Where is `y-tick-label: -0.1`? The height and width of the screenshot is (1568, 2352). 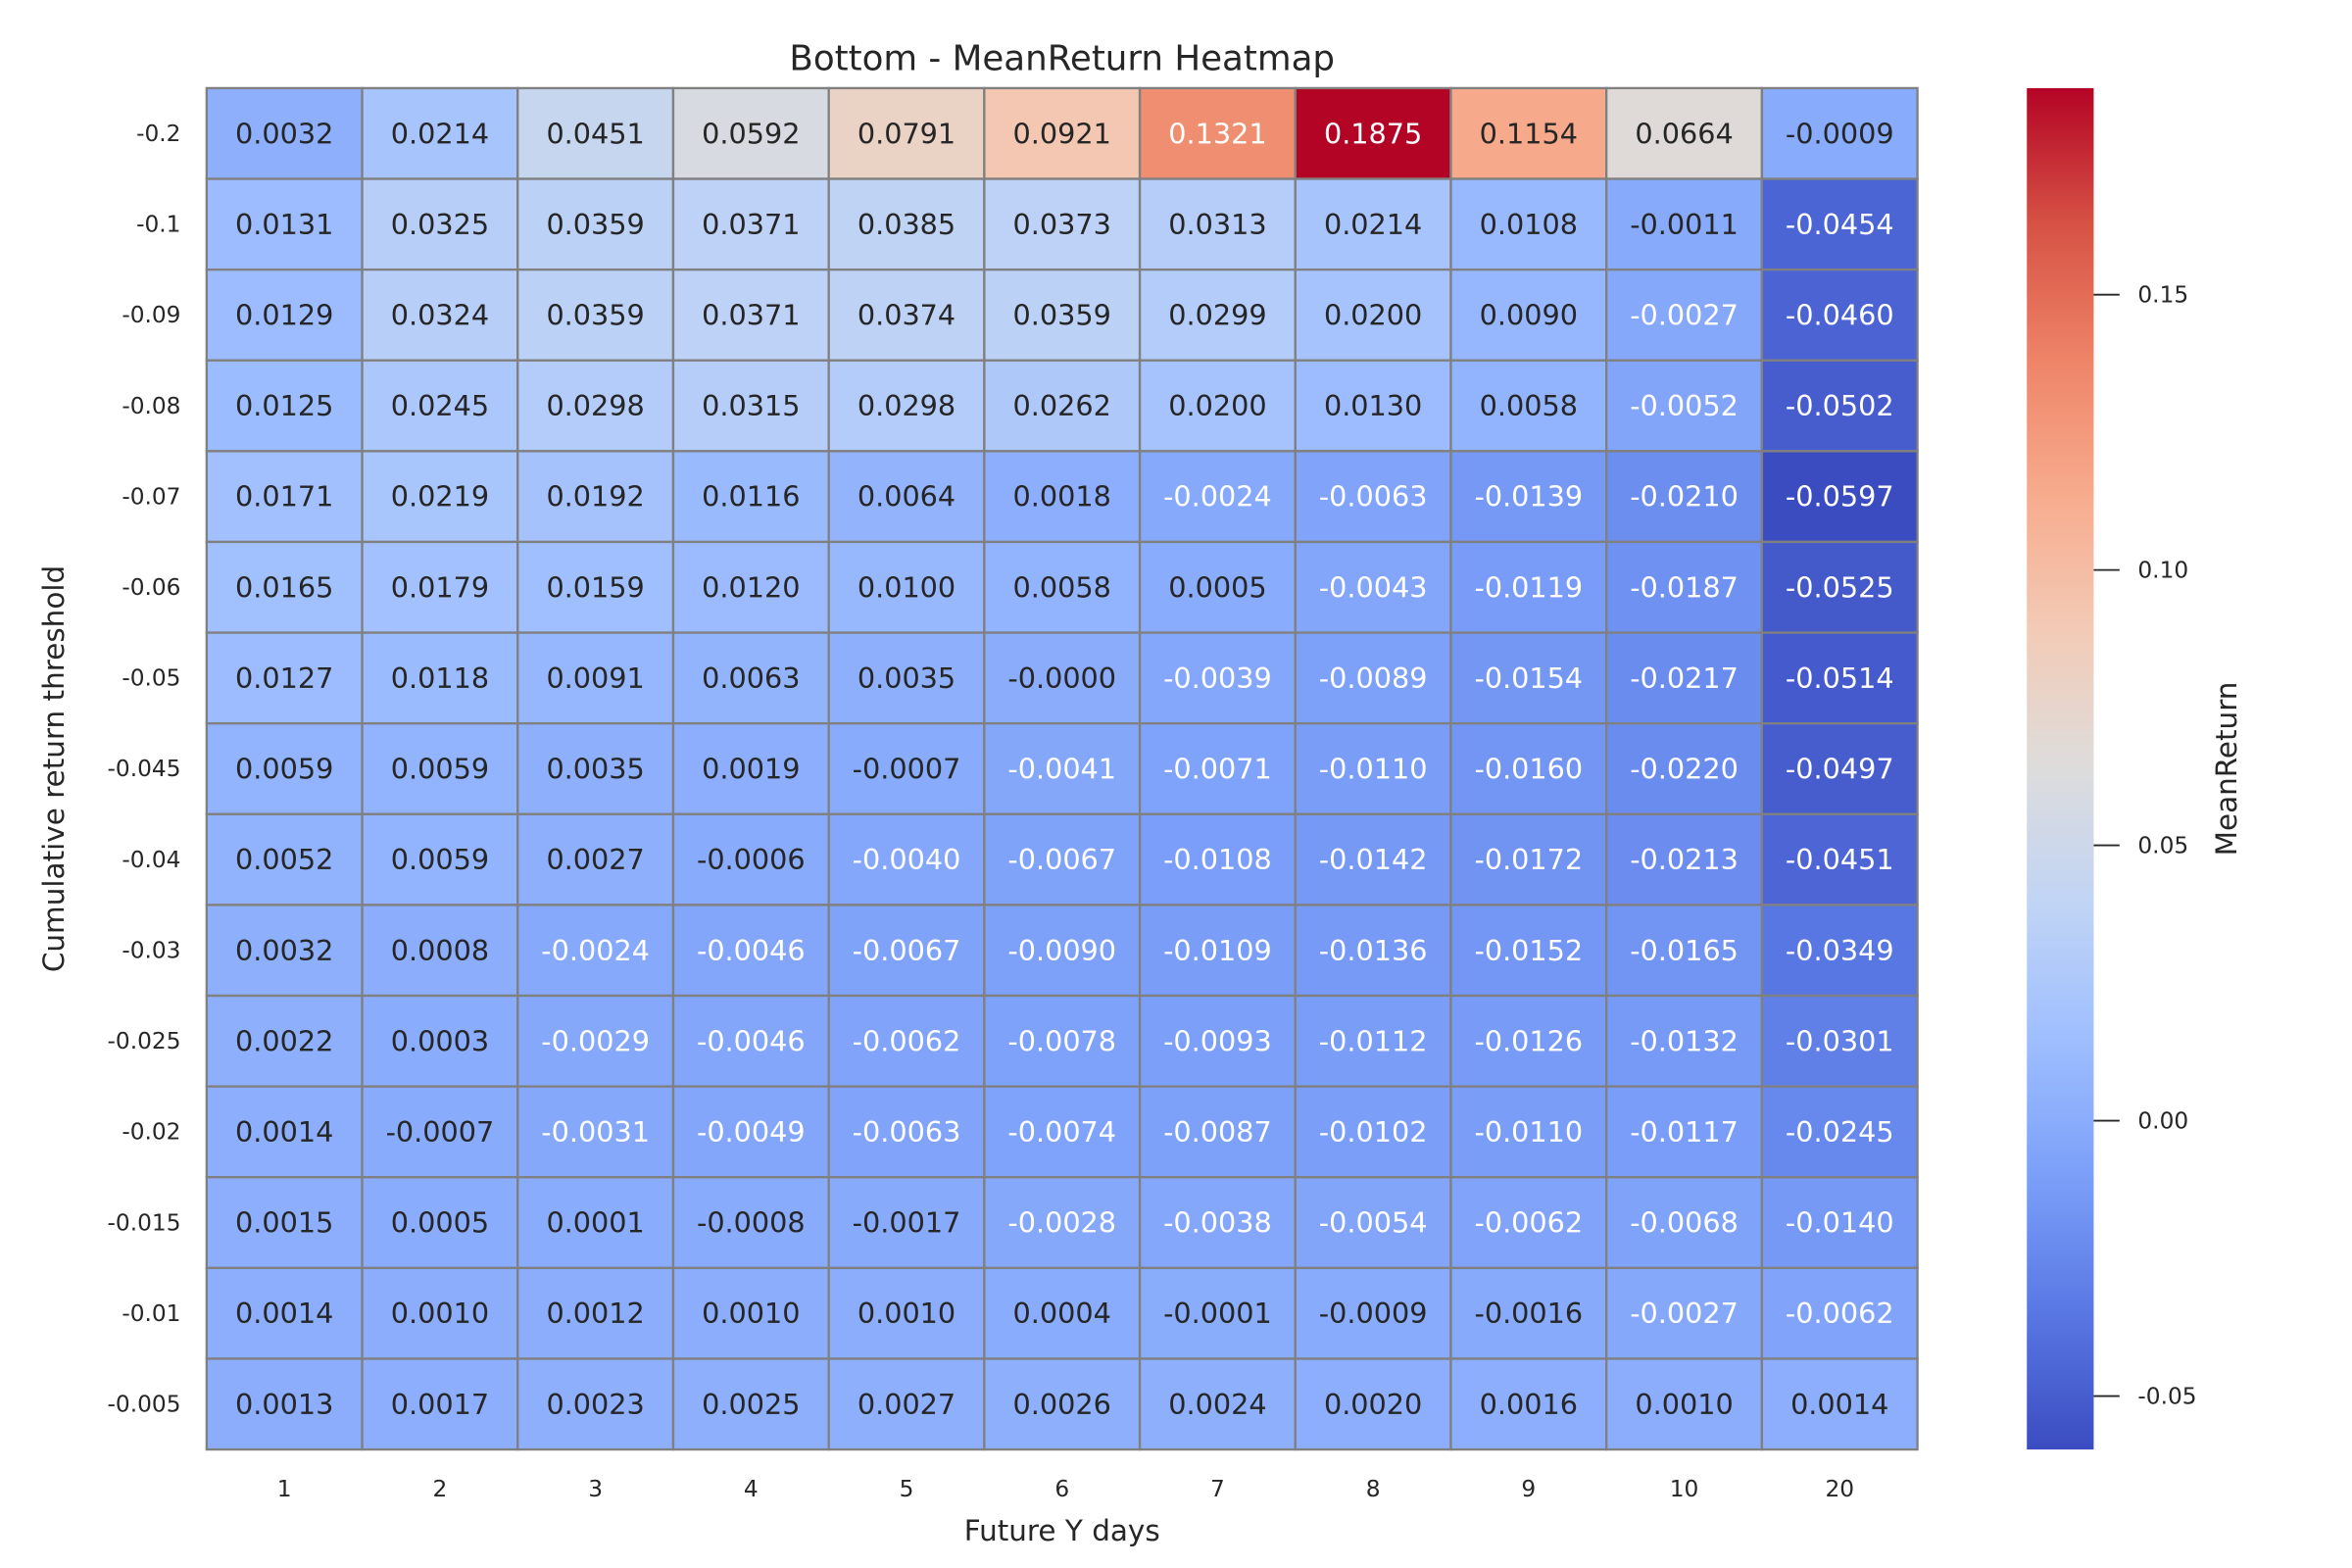
y-tick-label: -0.1 is located at coordinates (158, 225).